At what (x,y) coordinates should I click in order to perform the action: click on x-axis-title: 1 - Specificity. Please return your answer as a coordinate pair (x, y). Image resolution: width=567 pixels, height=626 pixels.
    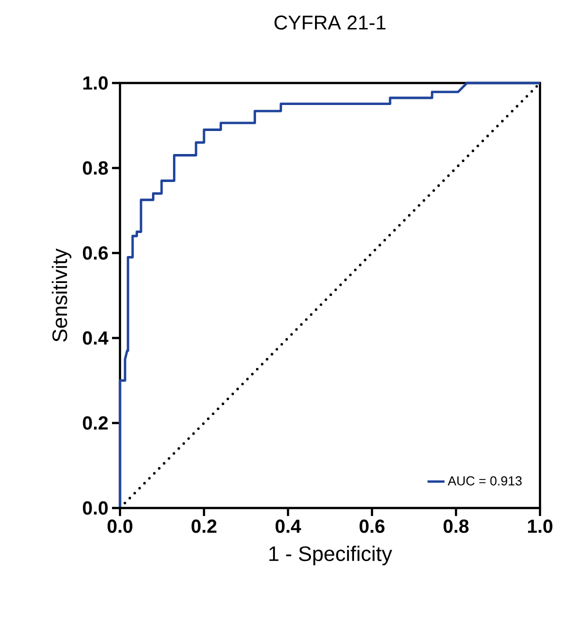
    Looking at the image, I should click on (330, 556).